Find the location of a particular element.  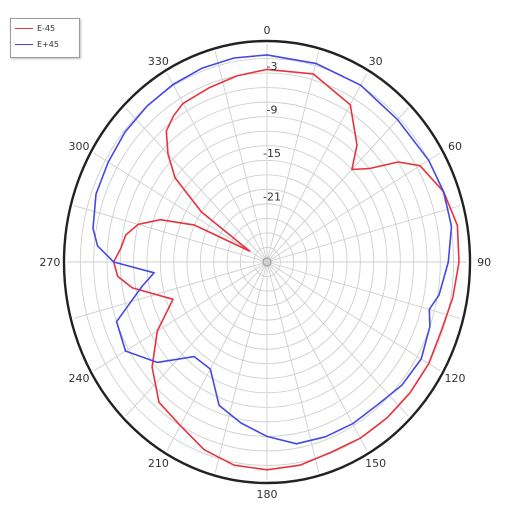

legend-label: E-45 is located at coordinates (46, 28).